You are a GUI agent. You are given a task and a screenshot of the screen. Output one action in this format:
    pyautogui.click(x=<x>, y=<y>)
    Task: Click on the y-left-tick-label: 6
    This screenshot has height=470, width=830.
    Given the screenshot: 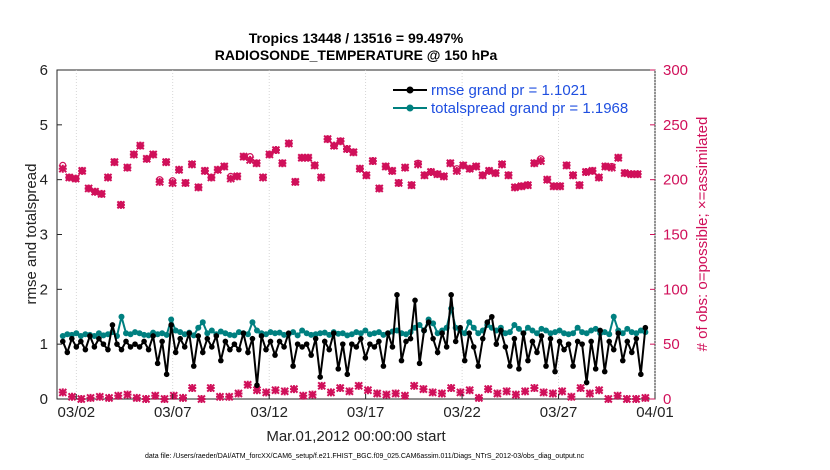 What is the action you would take?
    pyautogui.click(x=44, y=70)
    